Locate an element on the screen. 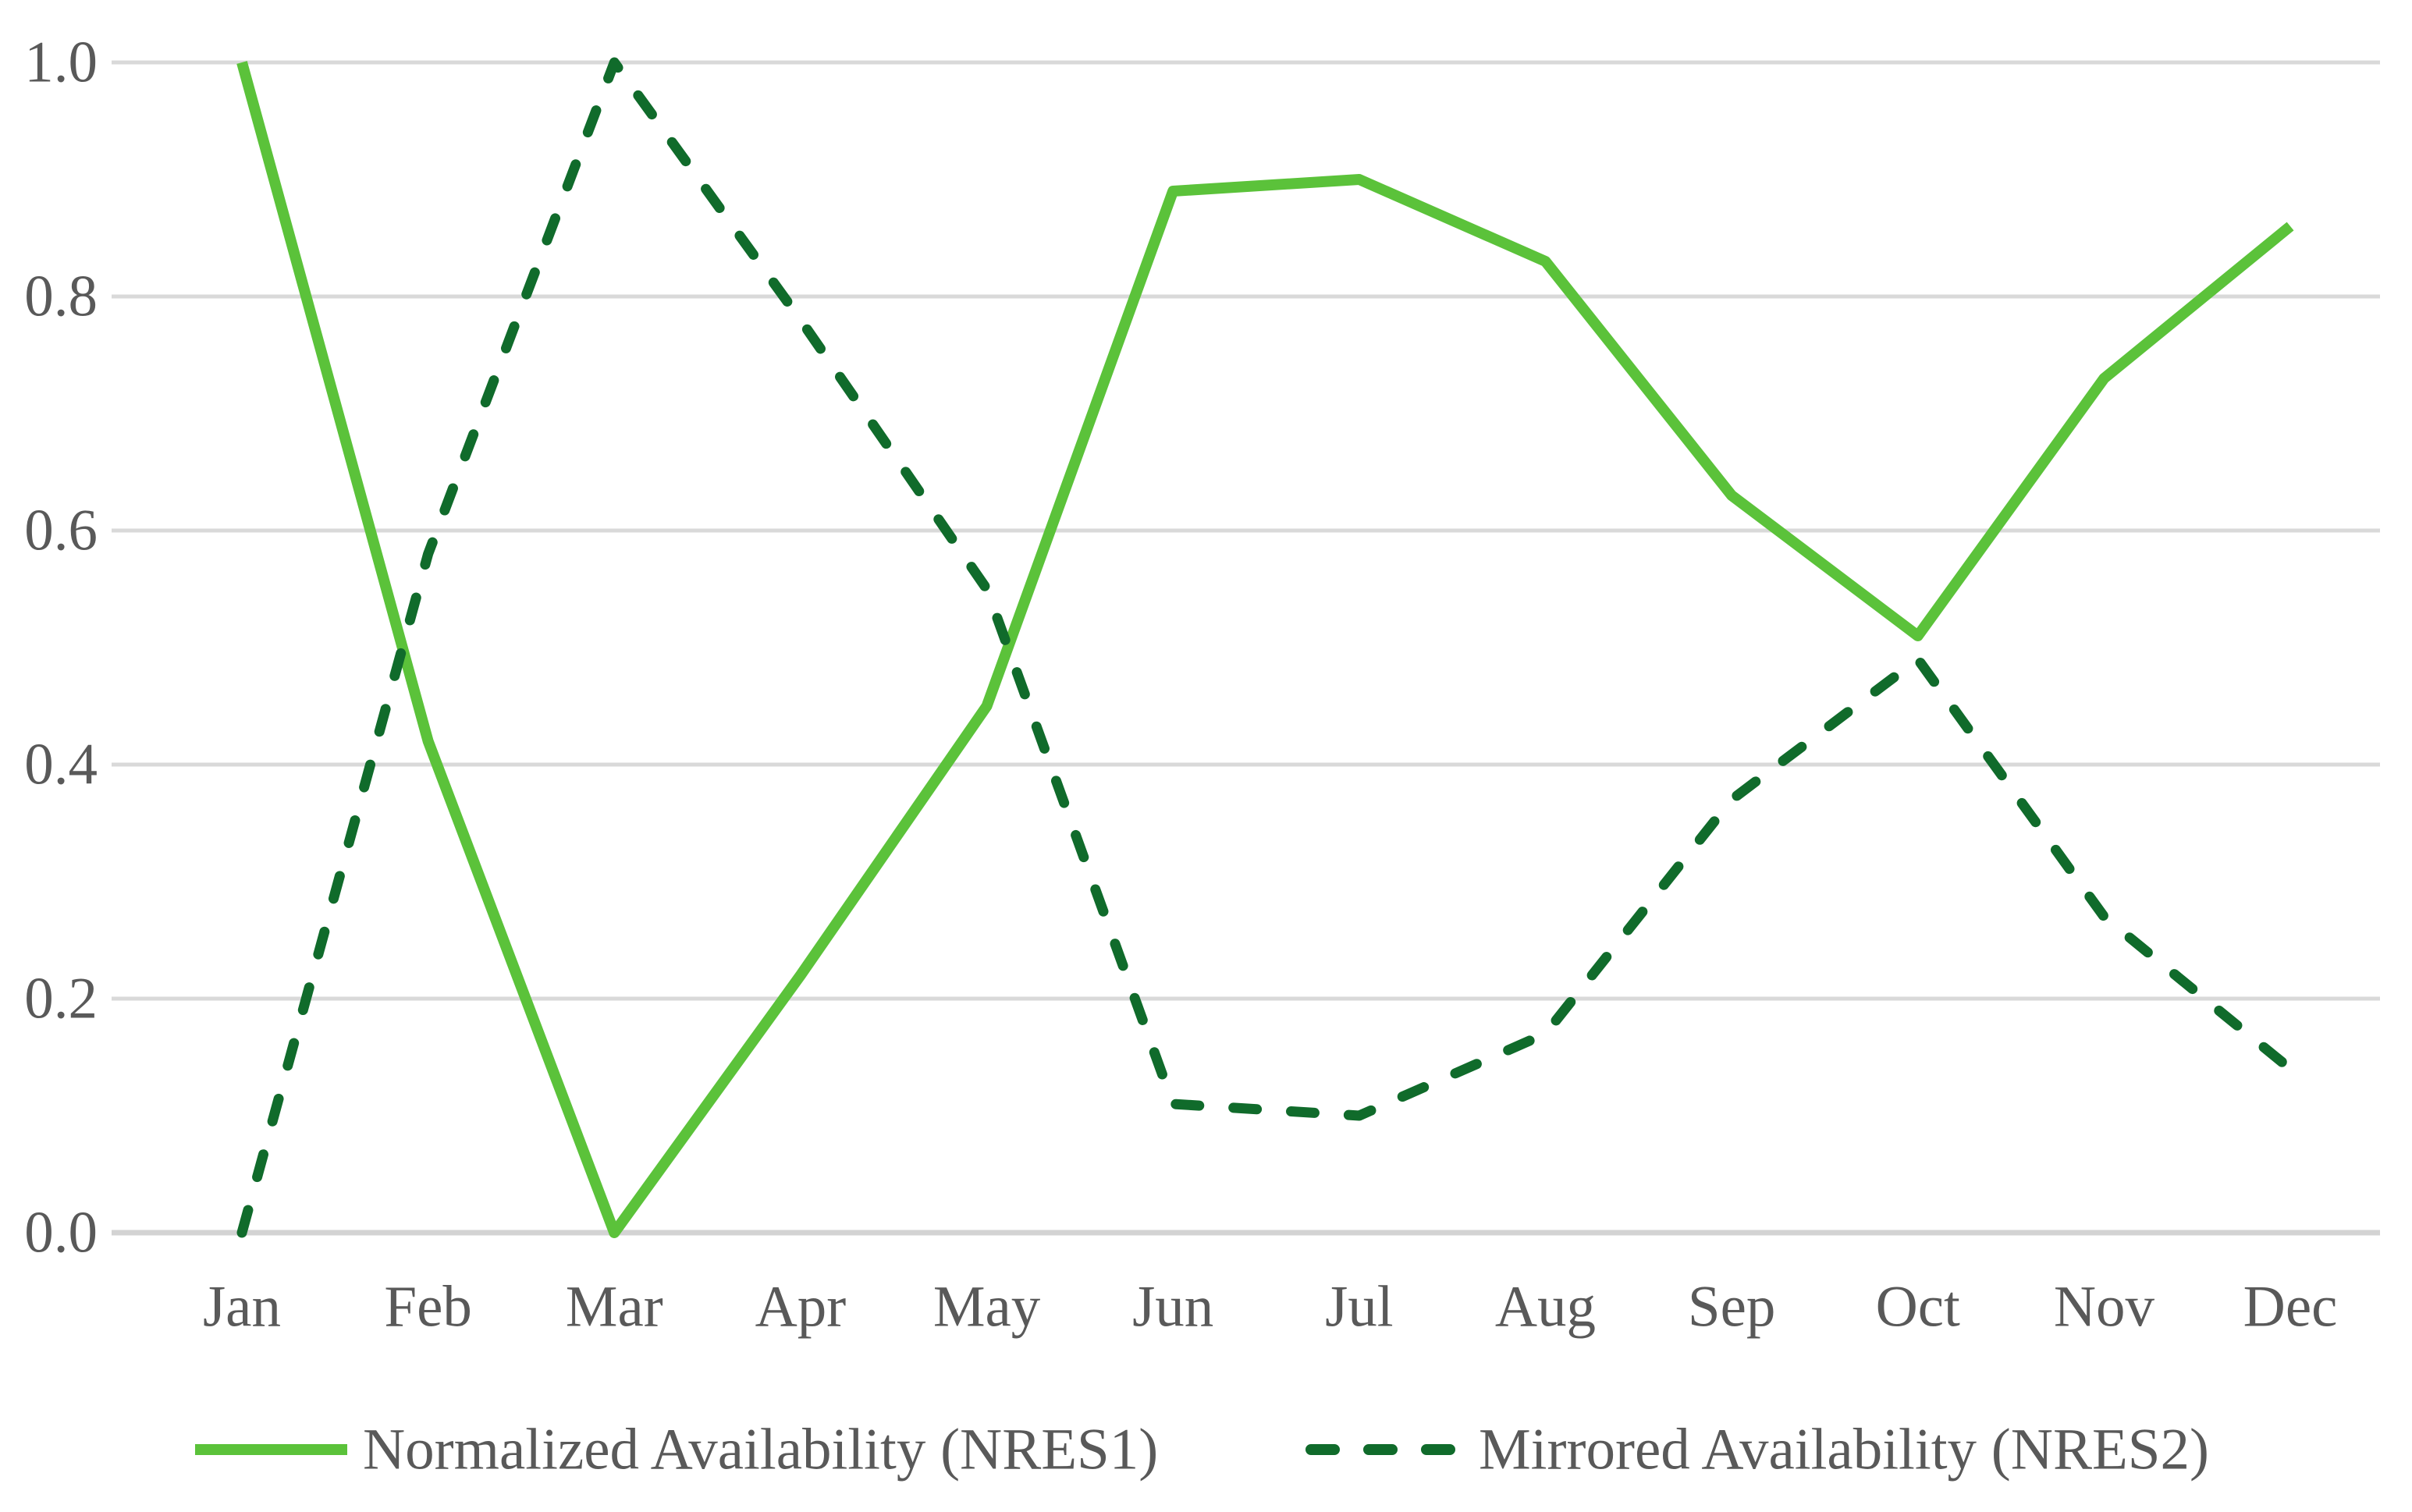 This screenshot has width=2412, height=1512. x-tick-label: Sep is located at coordinates (1732, 1307).